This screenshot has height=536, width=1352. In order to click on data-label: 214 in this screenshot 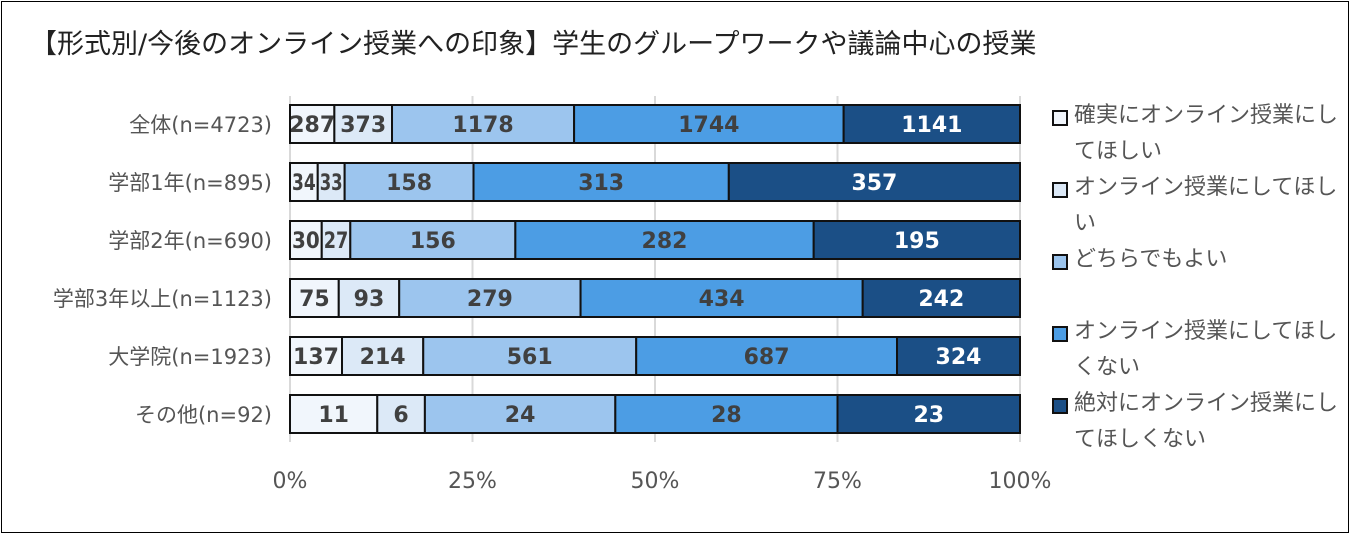, I will do `click(383, 357)`.